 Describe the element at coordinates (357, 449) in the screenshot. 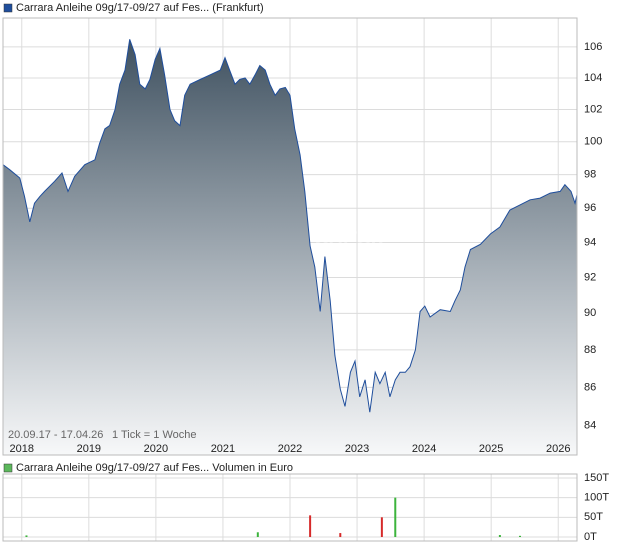

I see `x-tick-label: 2023` at that location.